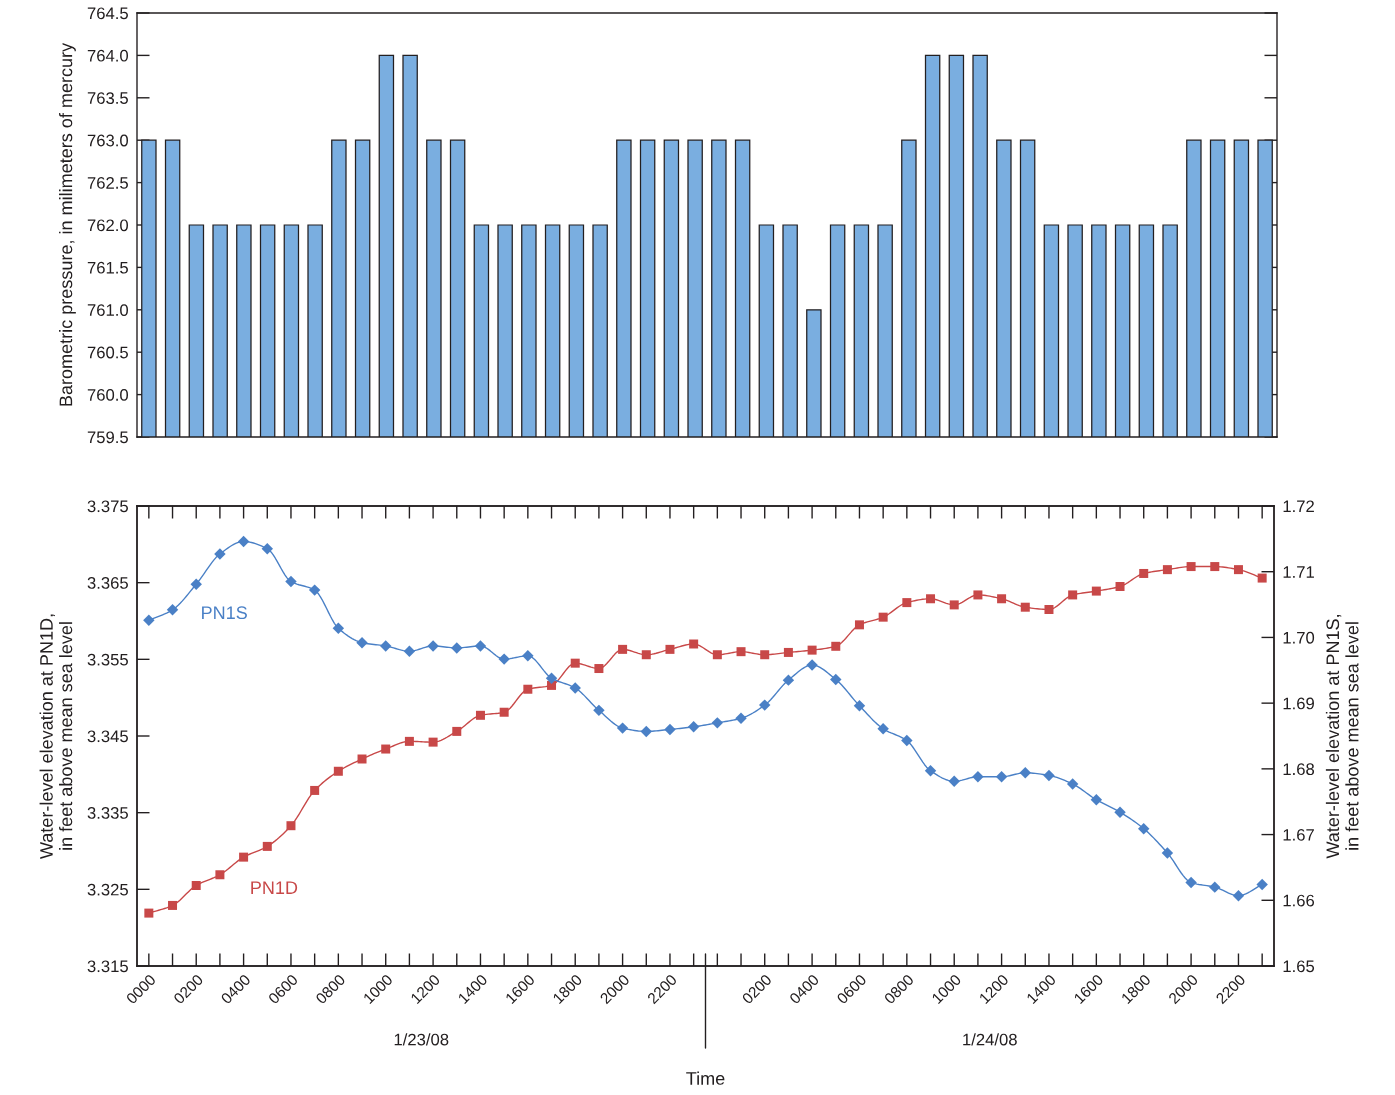 Image resolution: width=1395 pixels, height=1095 pixels. I want to click on y-tick-label: 3.355, so click(107, 659).